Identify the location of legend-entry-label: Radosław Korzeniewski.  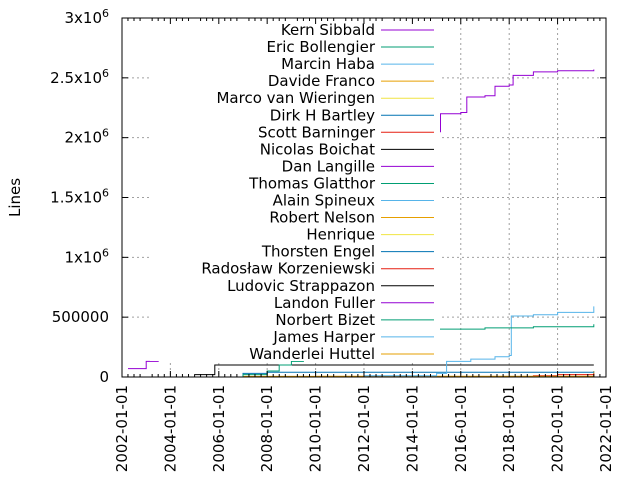
(288, 269).